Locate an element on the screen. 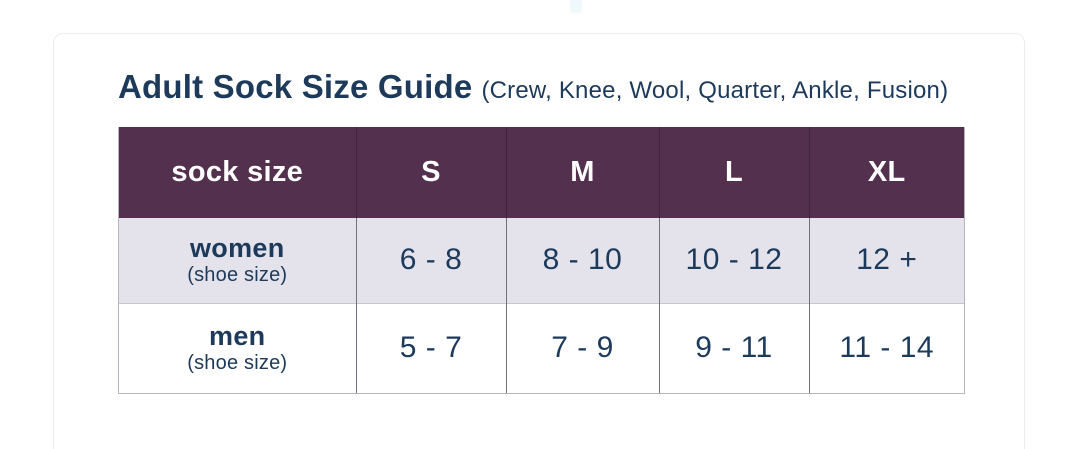 The image size is (1080, 449). row-header-men: men (shoe size) is located at coordinates (237, 347).